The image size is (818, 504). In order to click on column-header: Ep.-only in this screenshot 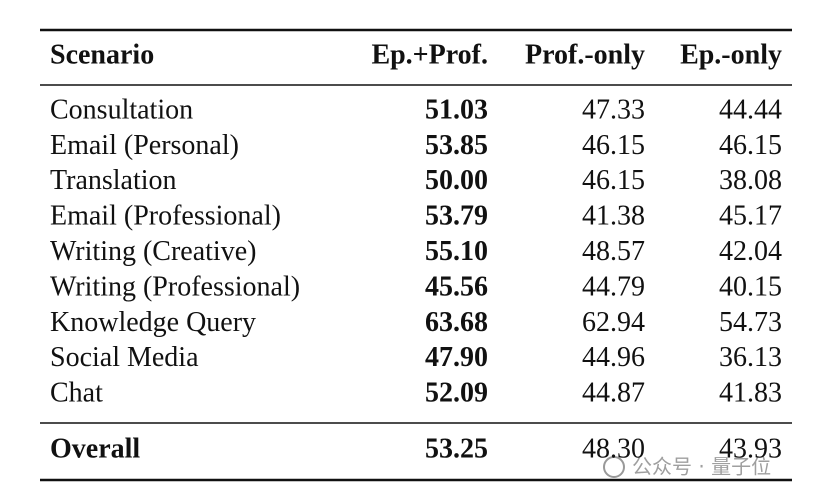, I will do `click(731, 54)`.